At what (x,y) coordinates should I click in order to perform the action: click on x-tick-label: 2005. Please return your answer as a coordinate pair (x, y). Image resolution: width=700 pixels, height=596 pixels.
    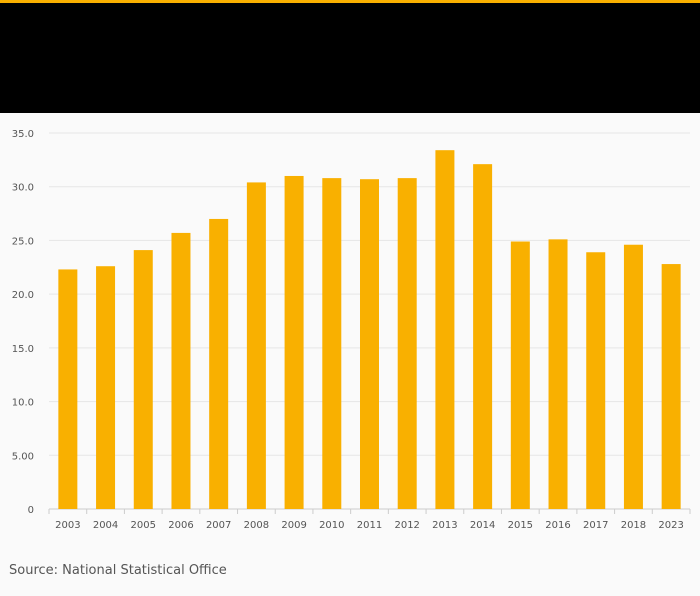
    Looking at the image, I should click on (143, 525).